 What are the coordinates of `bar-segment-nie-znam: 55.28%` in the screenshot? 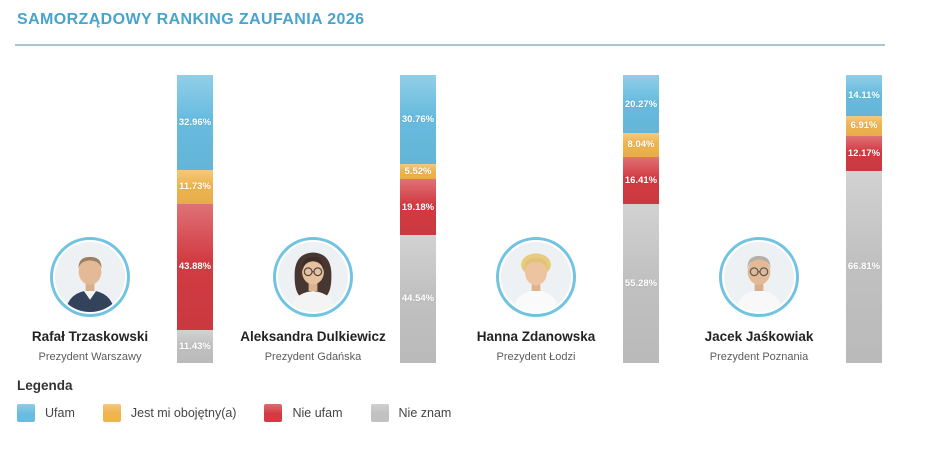 It's located at (641, 283).